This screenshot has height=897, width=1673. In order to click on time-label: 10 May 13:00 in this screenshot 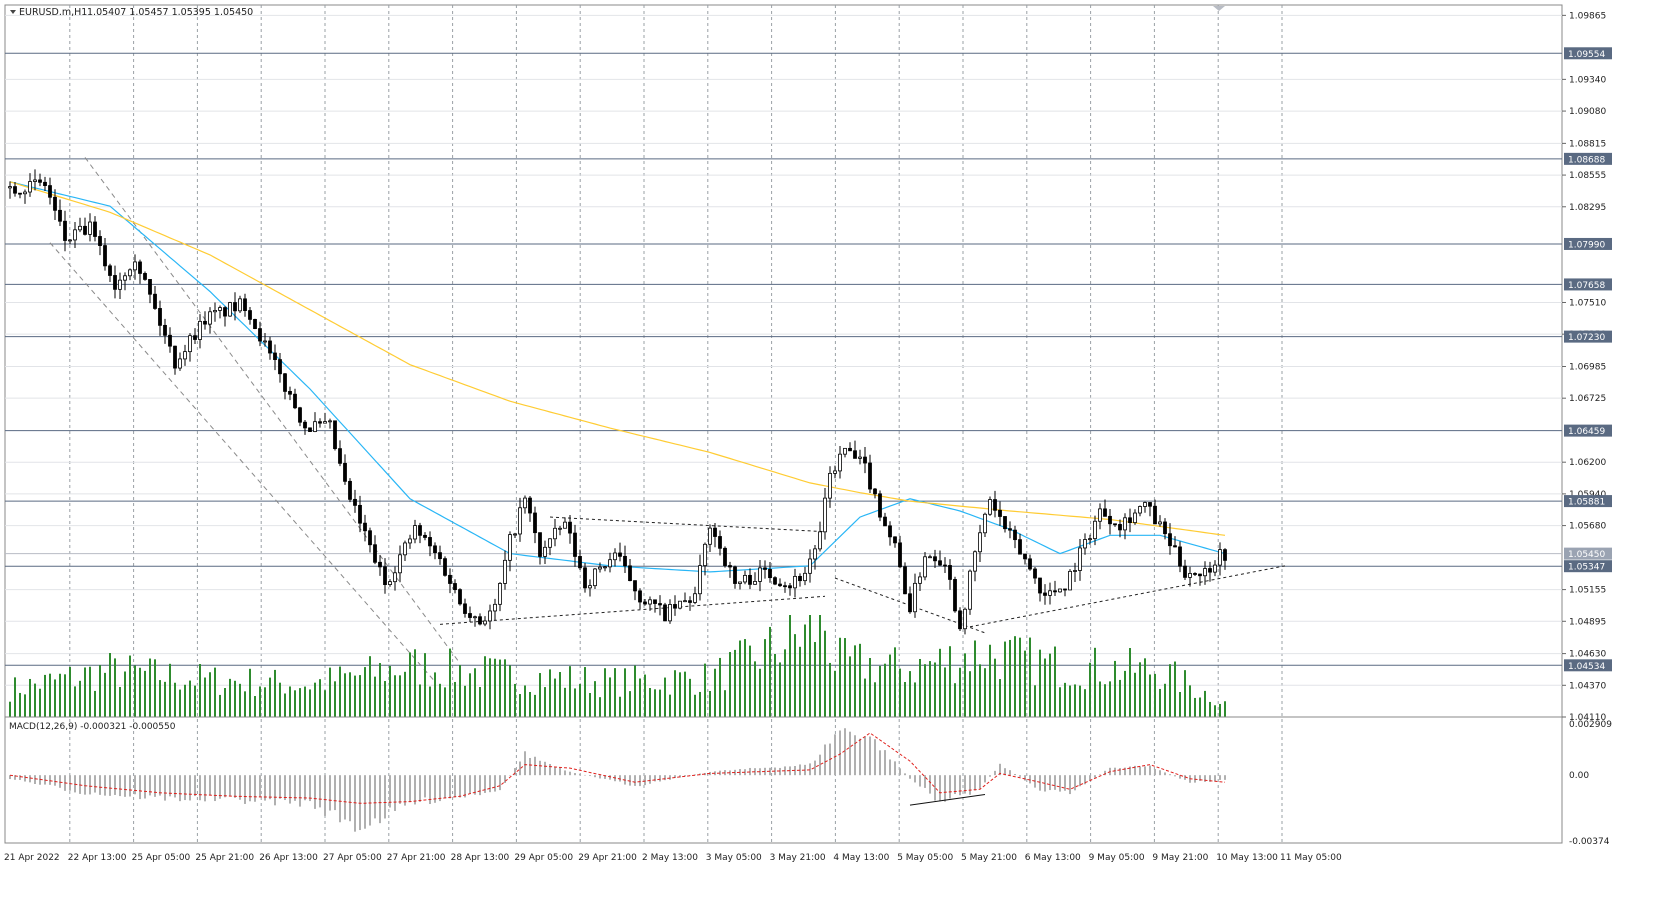, I will do `click(1247, 858)`.